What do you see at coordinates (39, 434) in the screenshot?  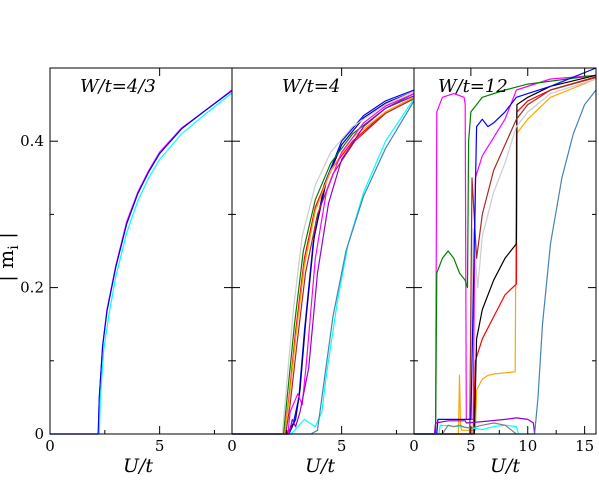 I see `y-tick-label: 0` at bounding box center [39, 434].